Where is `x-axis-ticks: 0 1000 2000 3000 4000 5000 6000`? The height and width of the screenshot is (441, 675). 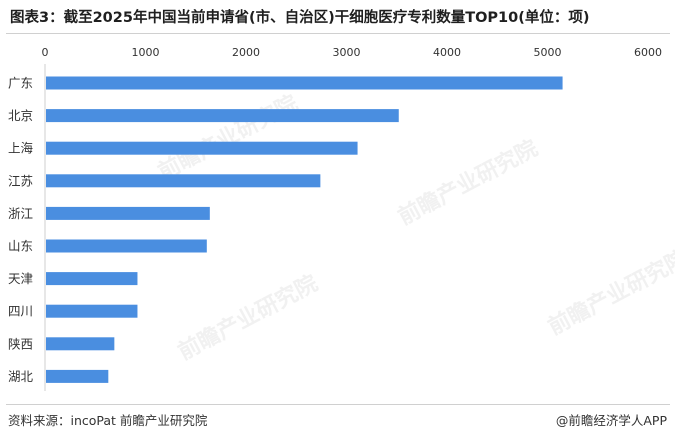
x-axis-ticks: 0 1000 2000 3000 4000 5000 6000 is located at coordinates (352, 52).